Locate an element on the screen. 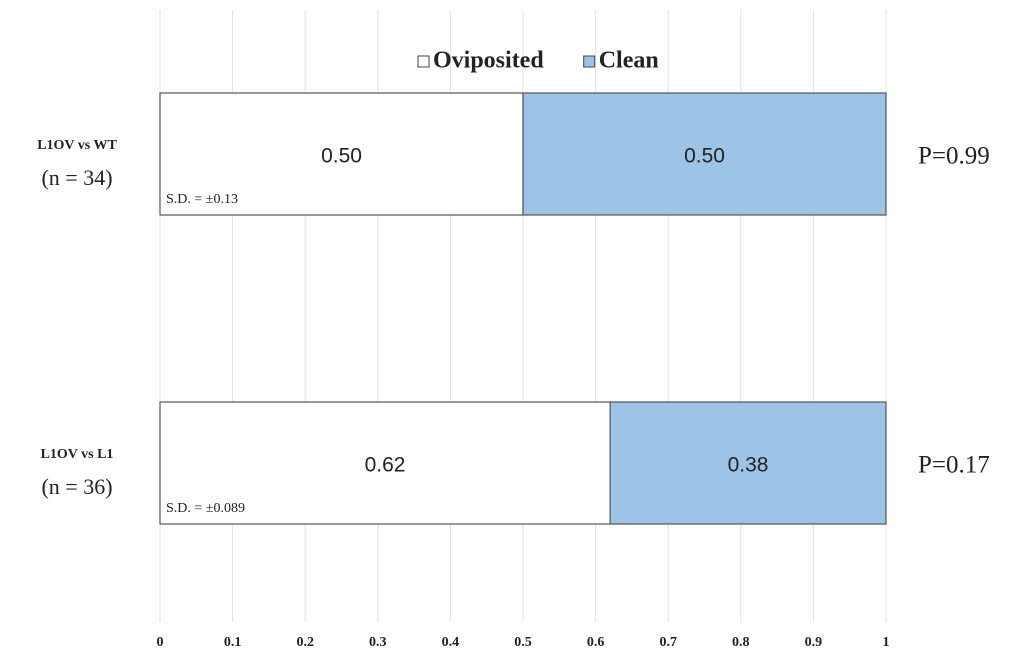  value-label: 0.62 is located at coordinates (385, 465).